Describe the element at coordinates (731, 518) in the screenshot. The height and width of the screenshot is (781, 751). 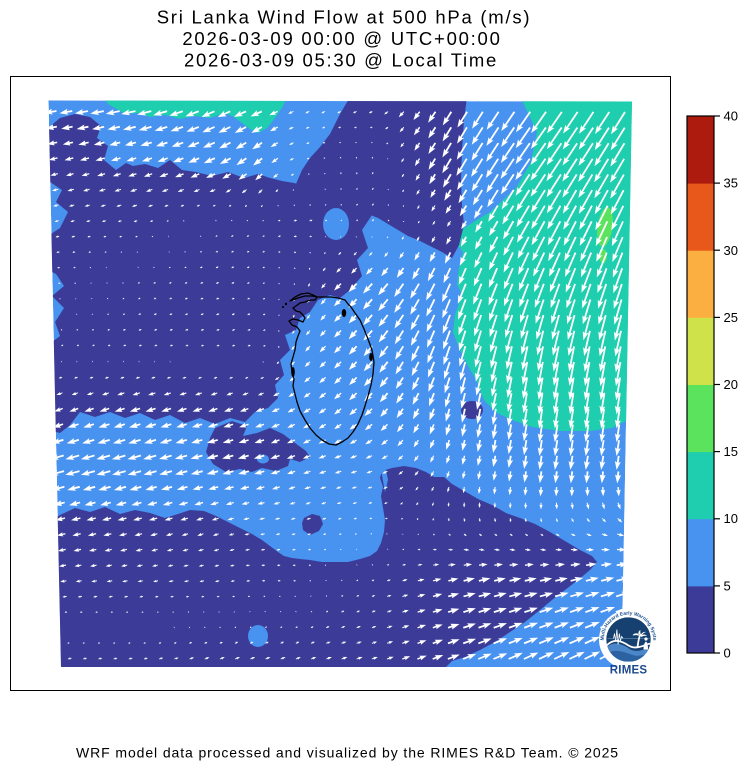
I see `svg-text: 10` at that location.